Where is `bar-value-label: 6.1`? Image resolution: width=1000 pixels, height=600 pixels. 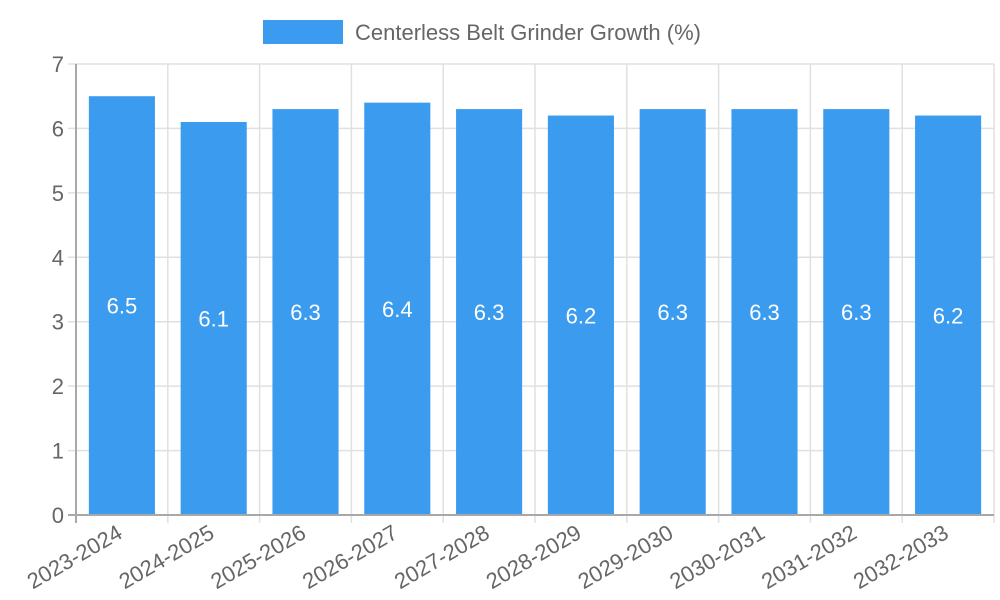
bar-value-label: 6.1 is located at coordinates (213, 318).